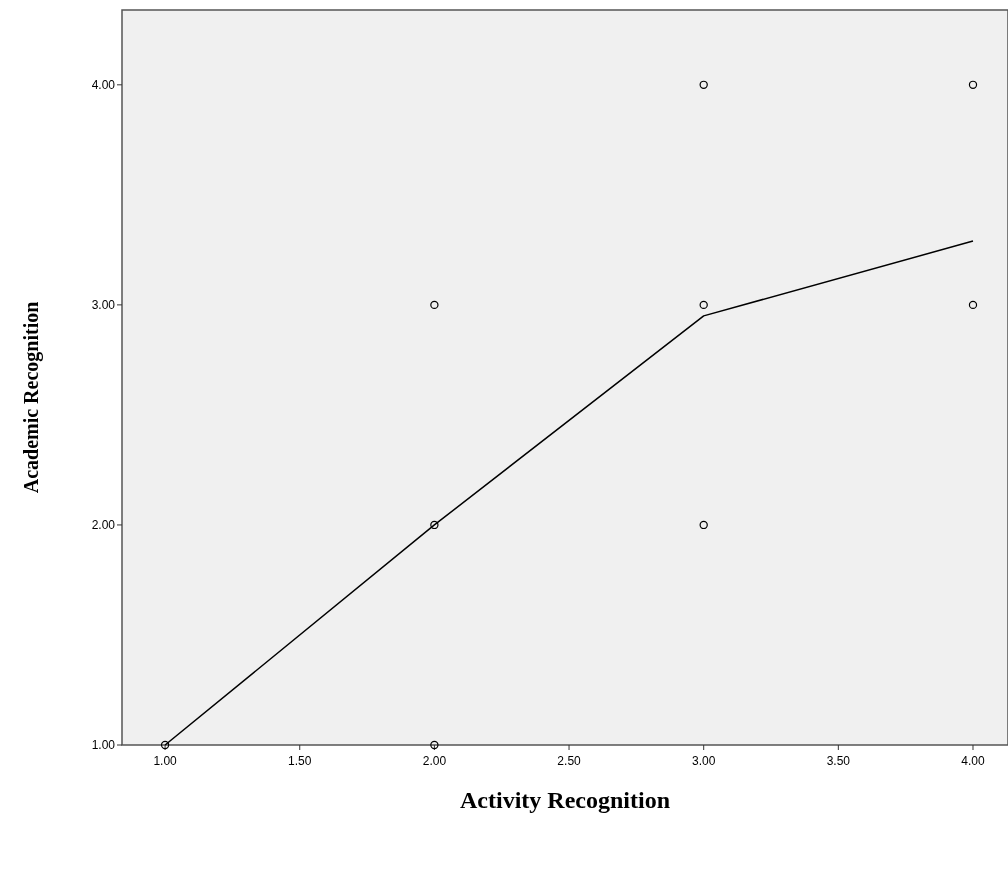  What do you see at coordinates (165, 761) in the screenshot?
I see `x-tick-label: 1.00` at bounding box center [165, 761].